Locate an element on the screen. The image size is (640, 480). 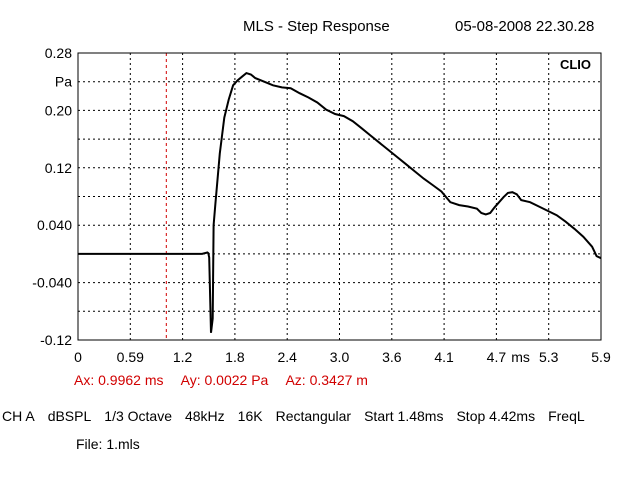
cursor-az: Az: 0.3427 m is located at coordinates (326, 380).